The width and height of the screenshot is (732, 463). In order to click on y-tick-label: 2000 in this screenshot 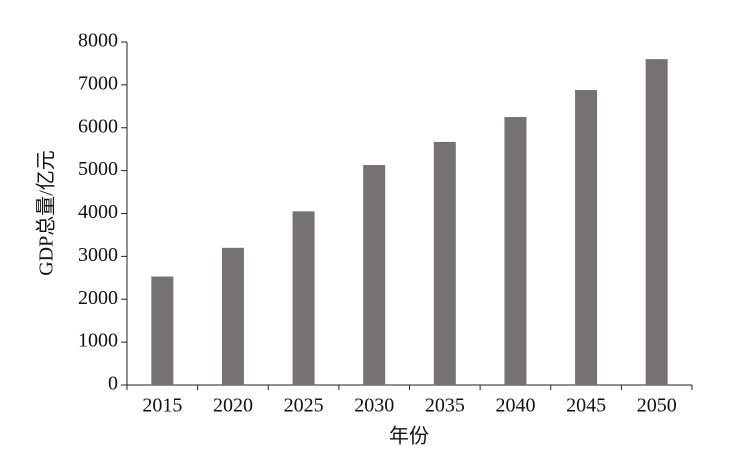, I will do `click(98, 298)`.